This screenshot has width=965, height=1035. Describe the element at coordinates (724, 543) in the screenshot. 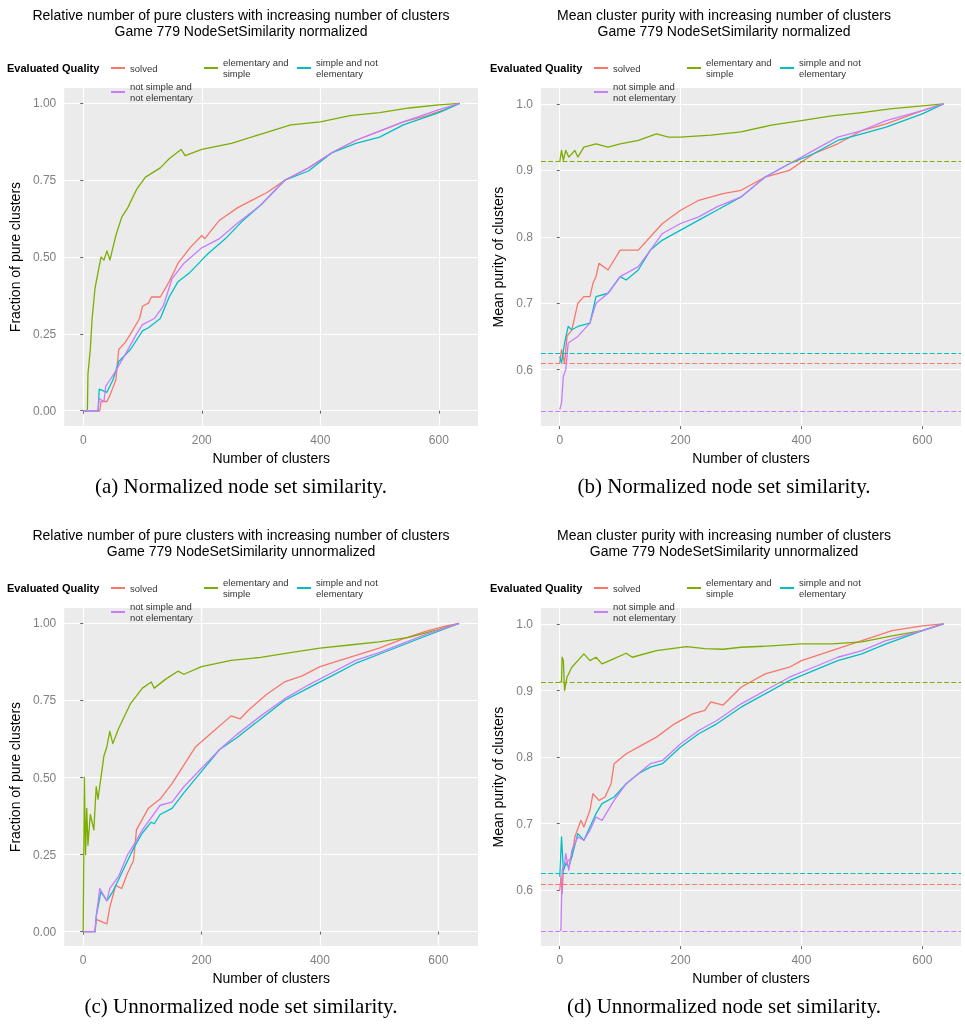

I see `chart-title: Mean cluster purity with increasing number of clusters Game 779 NodeSetSimilarity unnormalized` at that location.